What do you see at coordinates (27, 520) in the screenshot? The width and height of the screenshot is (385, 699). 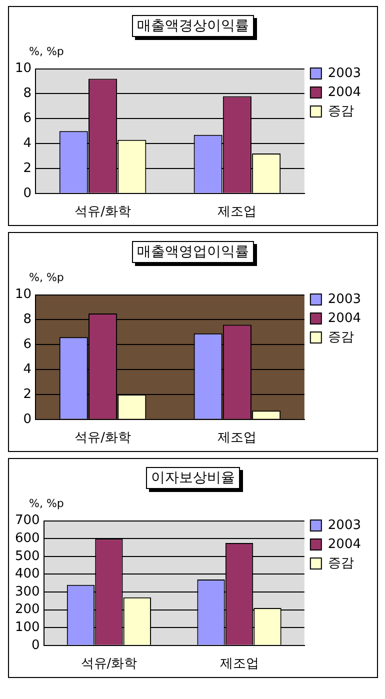 I see `y-tick-label: 700` at bounding box center [27, 520].